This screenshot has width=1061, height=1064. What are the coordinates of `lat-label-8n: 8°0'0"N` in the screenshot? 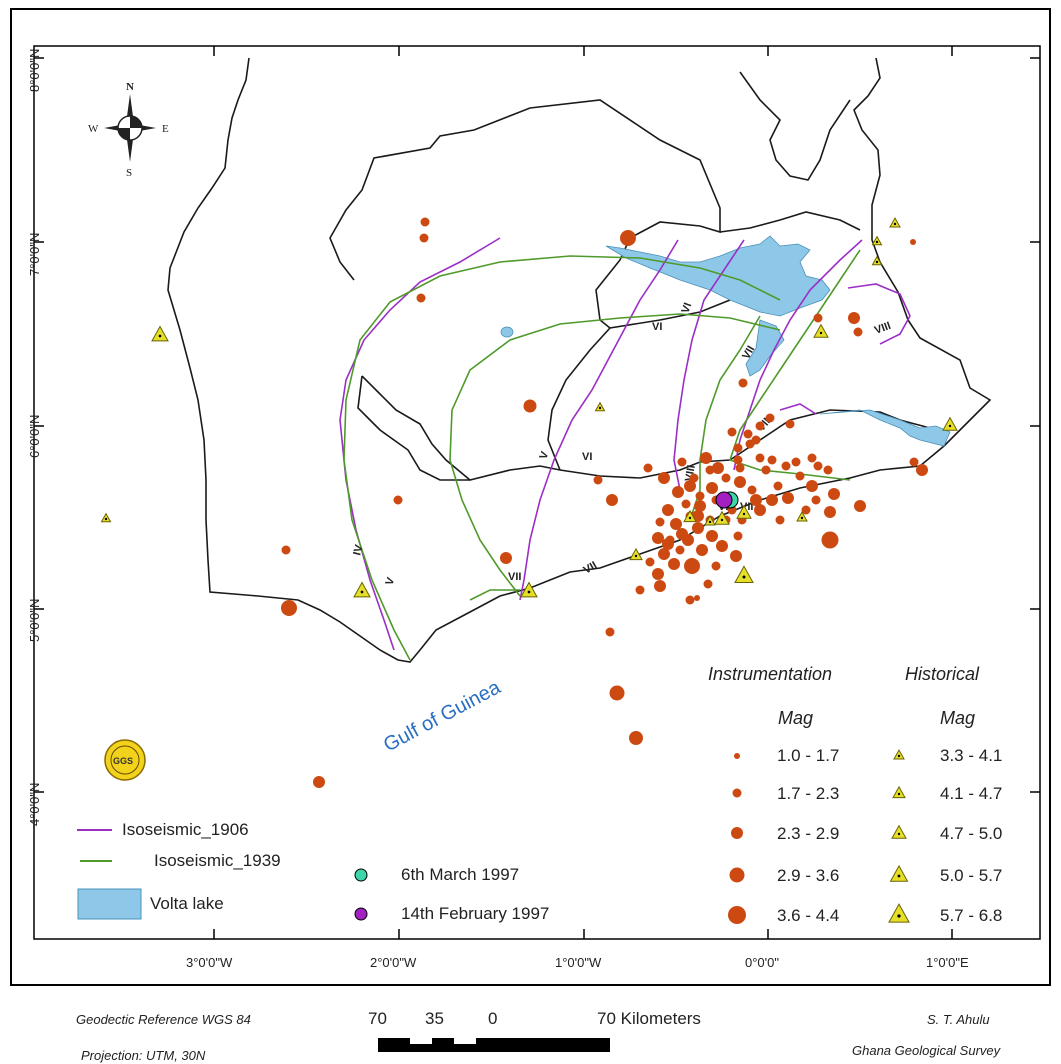 It's located at (34, 70).